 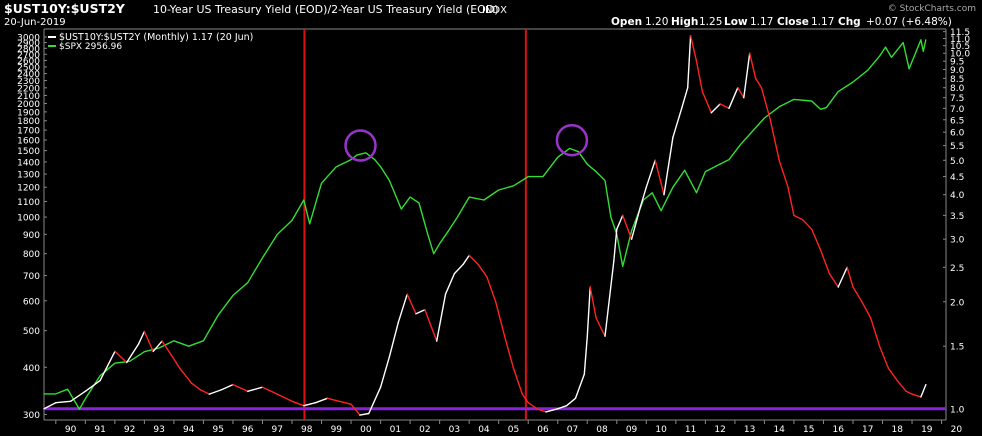 What do you see at coordinates (90, 47) in the screenshot?
I see `legend-label-spx: $SPX 2956.96` at bounding box center [90, 47].